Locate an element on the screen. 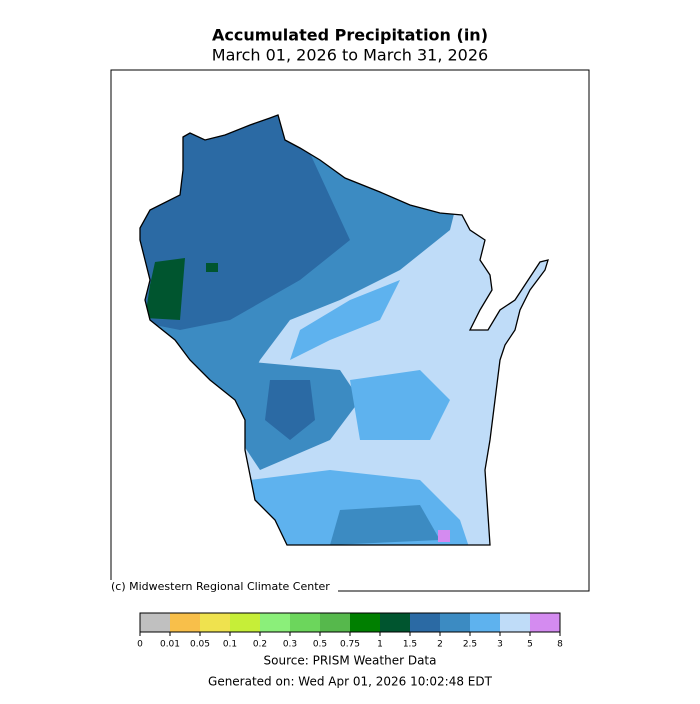 This screenshot has width=700, height=704. colorbar-tick-label: 3 is located at coordinates (500, 645).